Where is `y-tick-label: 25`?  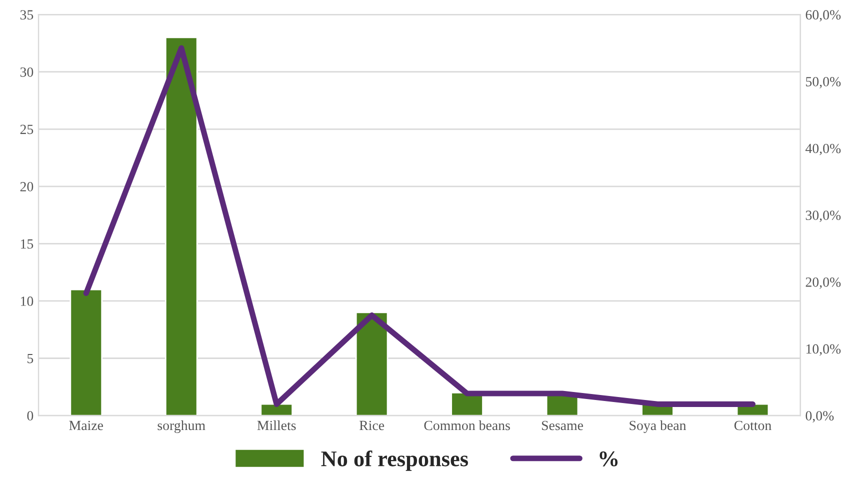 y-tick-label: 25 is located at coordinates (27, 129).